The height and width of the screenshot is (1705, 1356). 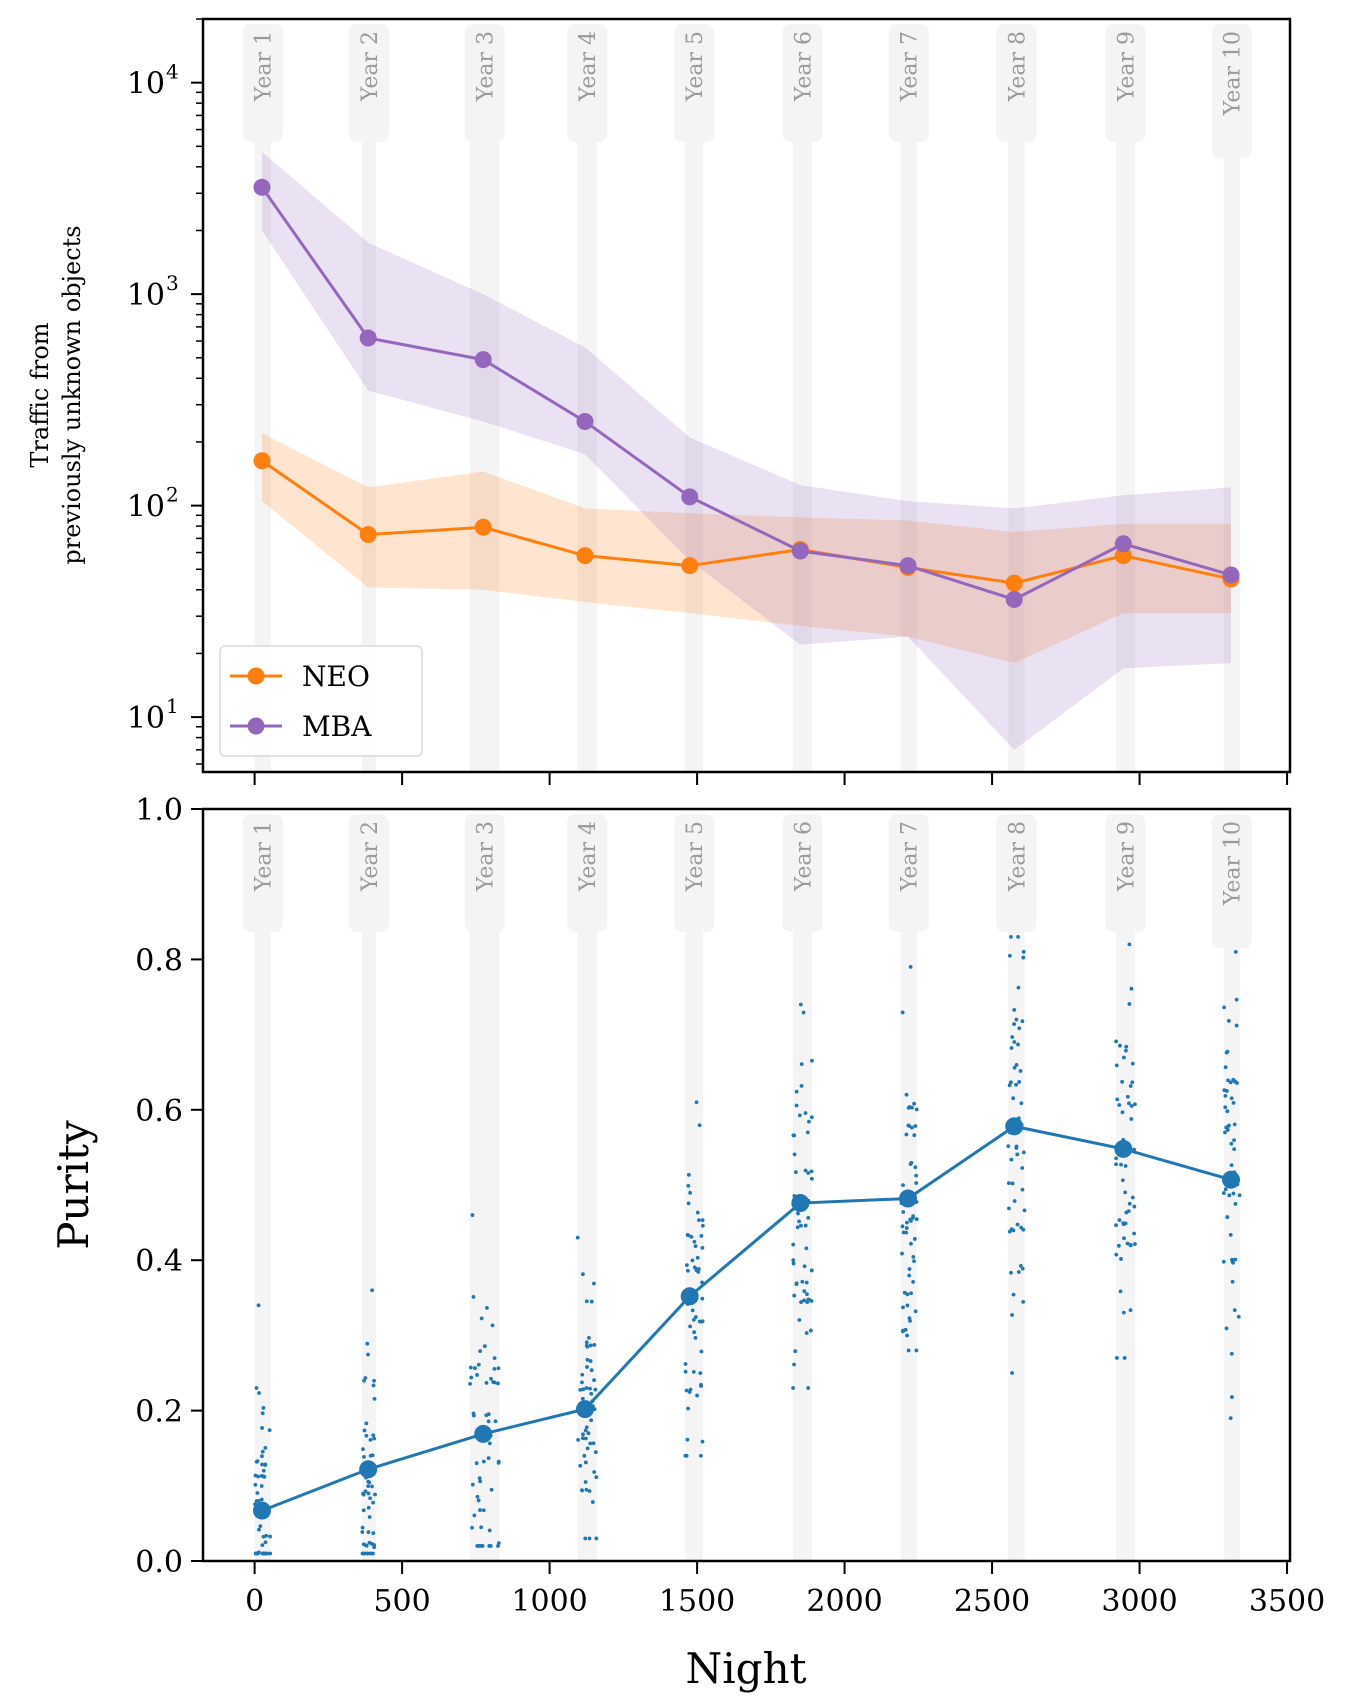 I want to click on x-tick-label: 3500, so click(x=1287, y=1601).